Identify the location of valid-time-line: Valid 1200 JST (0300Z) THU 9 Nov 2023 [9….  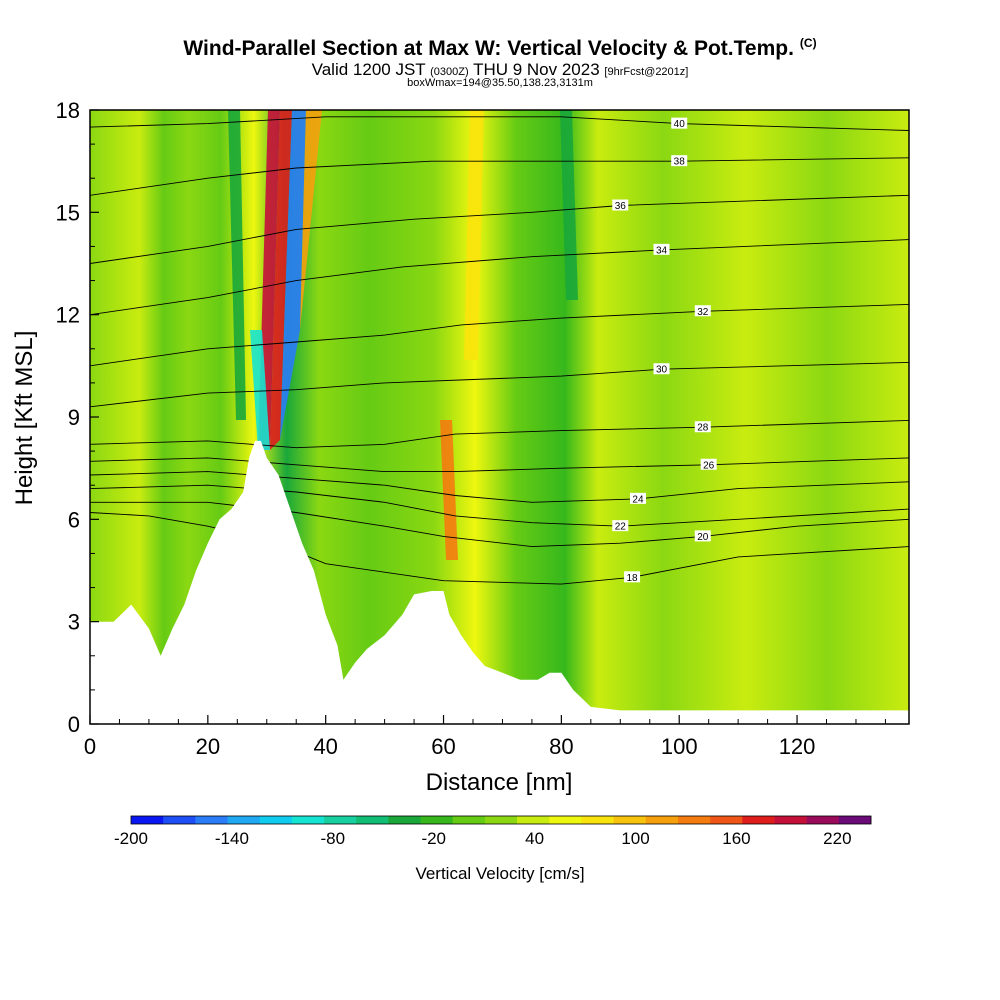
(500, 70).